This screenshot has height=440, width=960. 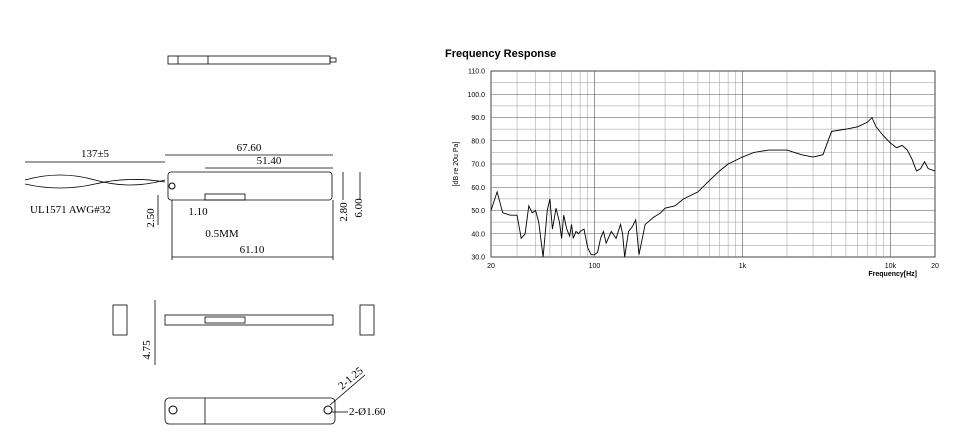 I want to click on response-line, so click(x=713, y=187).